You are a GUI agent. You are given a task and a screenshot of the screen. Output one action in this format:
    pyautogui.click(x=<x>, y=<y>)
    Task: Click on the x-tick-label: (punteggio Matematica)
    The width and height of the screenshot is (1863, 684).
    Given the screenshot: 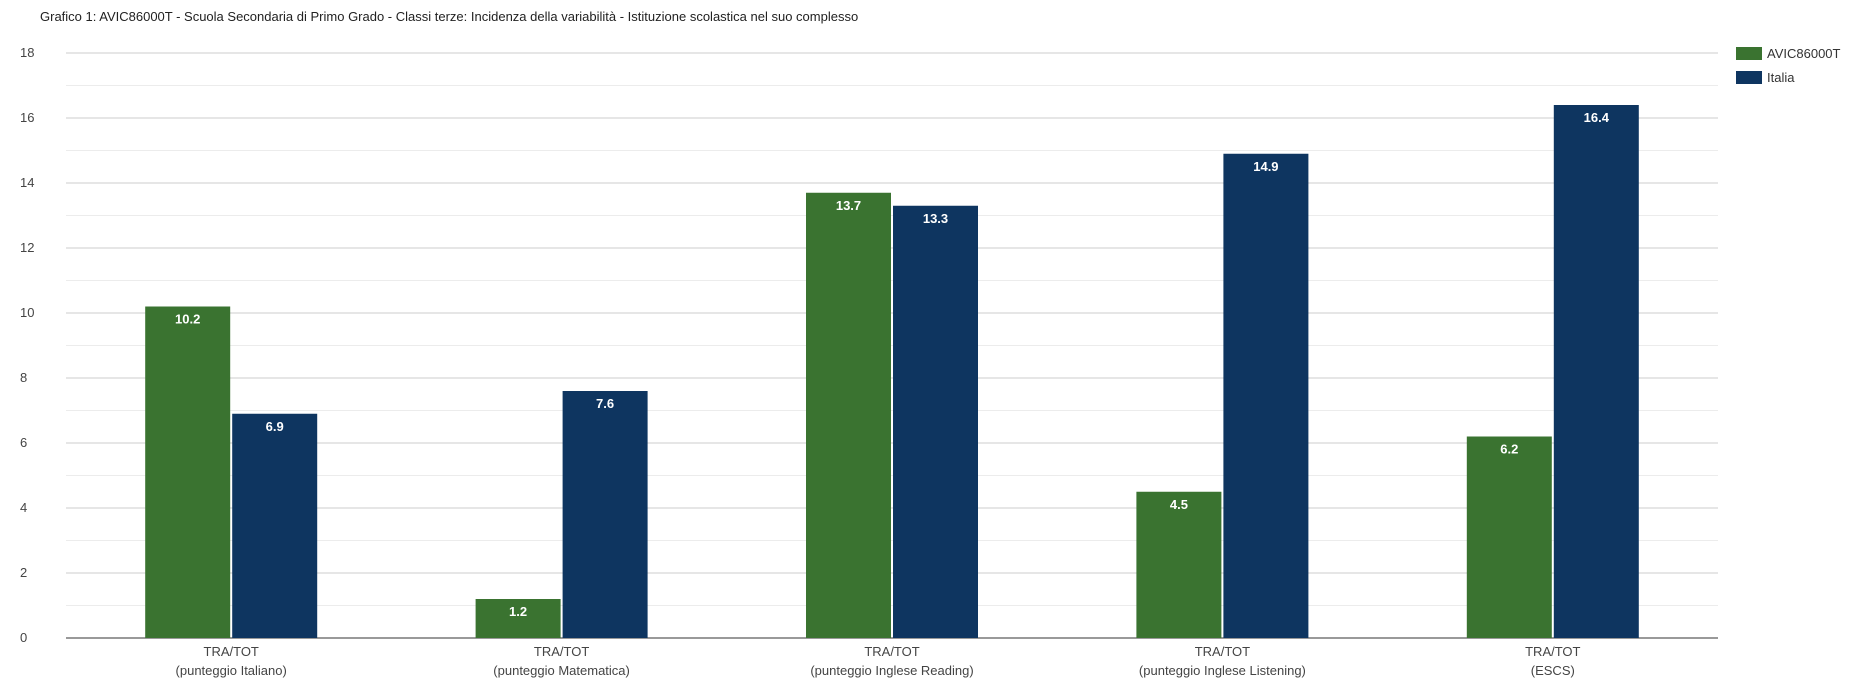 What is the action you would take?
    pyautogui.click(x=561, y=670)
    